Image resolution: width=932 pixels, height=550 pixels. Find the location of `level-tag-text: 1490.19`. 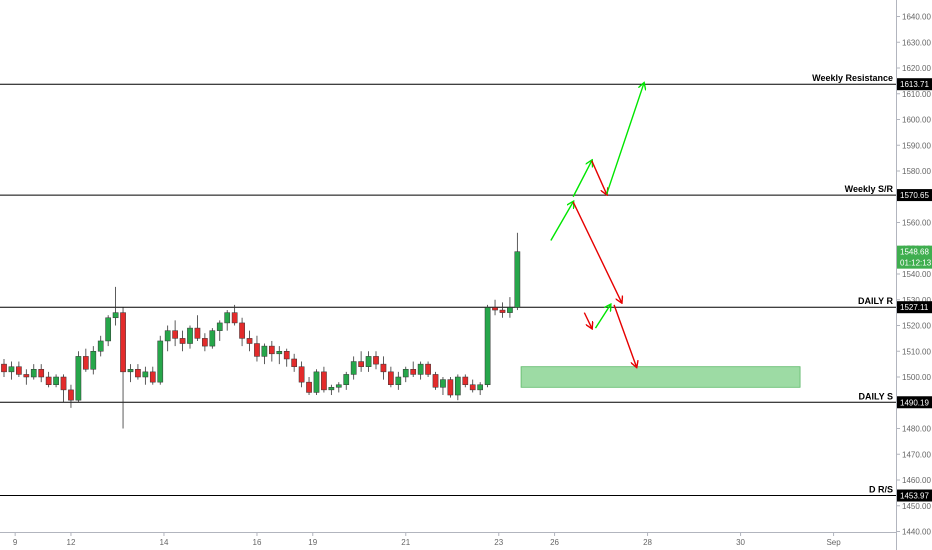

level-tag-text: 1490.19 is located at coordinates (914, 402).